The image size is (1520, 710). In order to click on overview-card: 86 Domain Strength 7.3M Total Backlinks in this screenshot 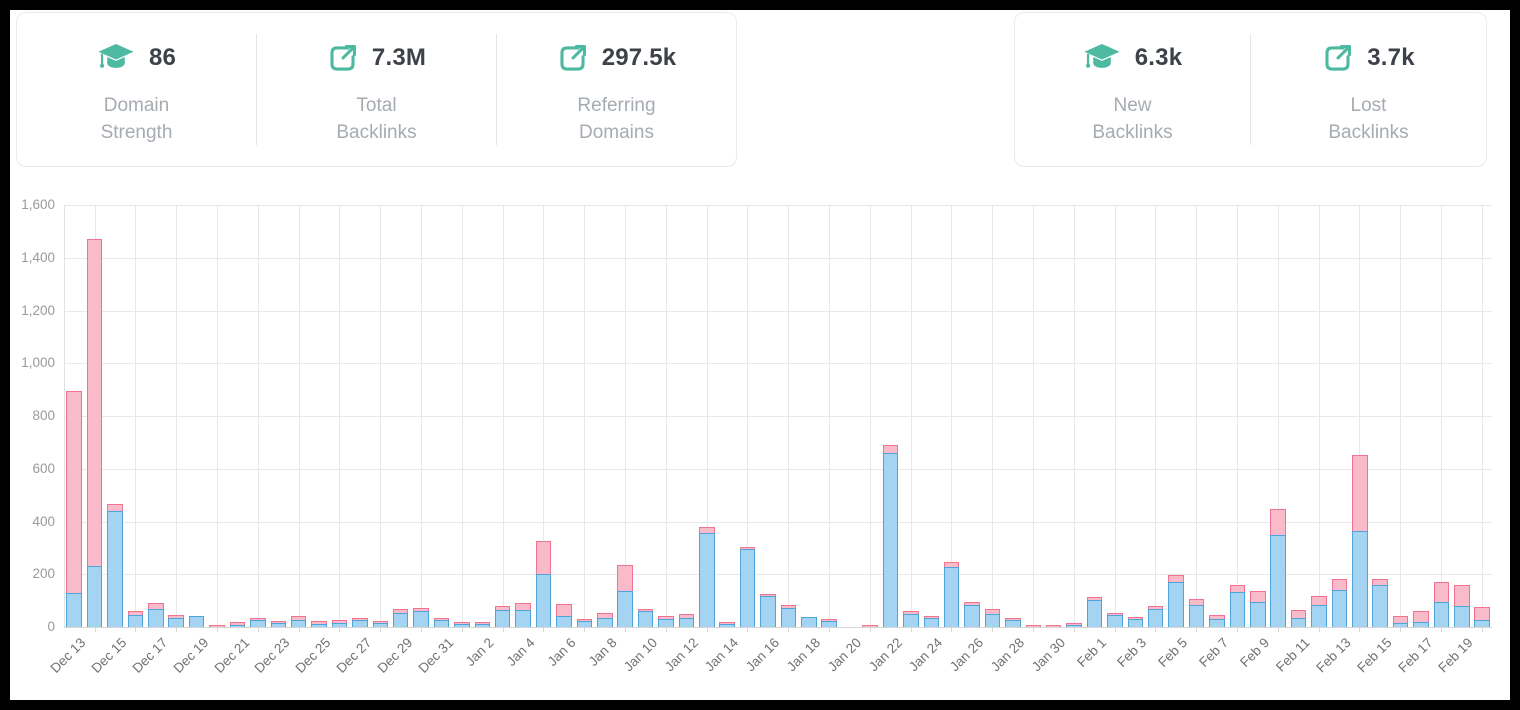, I will do `click(376, 89)`.